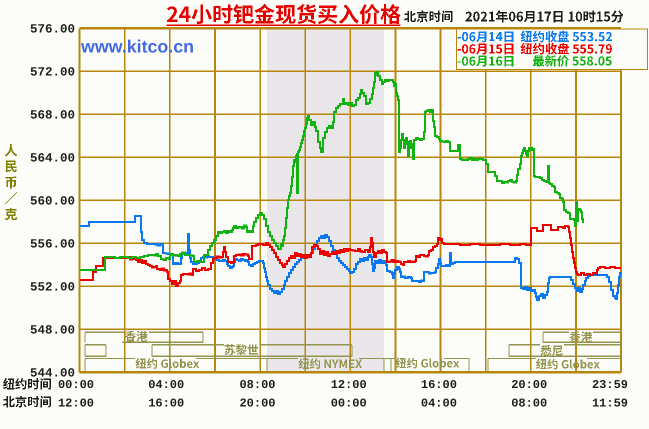 The width and height of the screenshot is (649, 429). I want to click on svg-text: 23:59, so click(610, 385).